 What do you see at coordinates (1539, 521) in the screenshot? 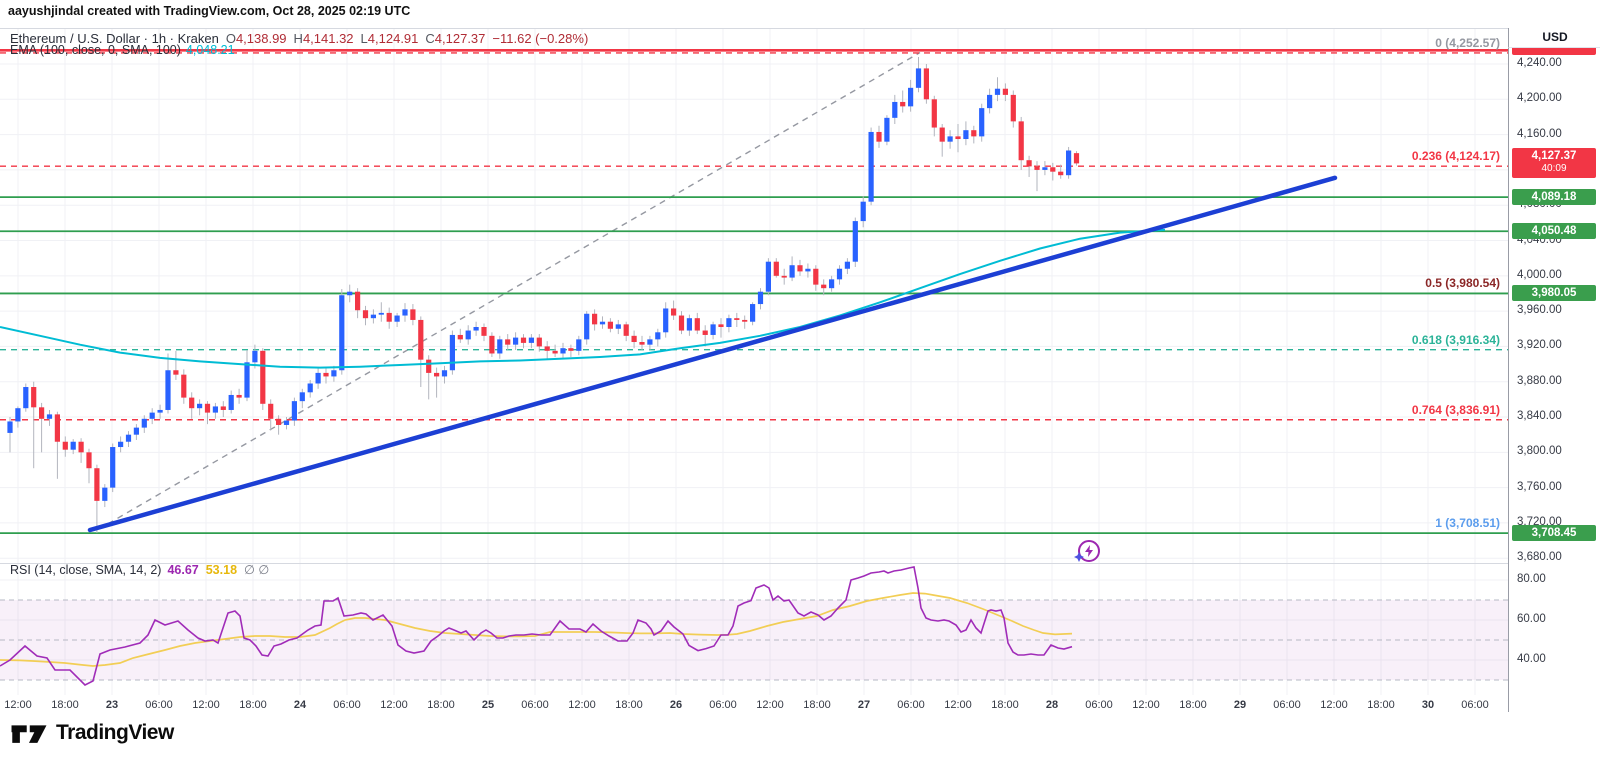
I see `price-tick: 3,720.00` at bounding box center [1539, 521].